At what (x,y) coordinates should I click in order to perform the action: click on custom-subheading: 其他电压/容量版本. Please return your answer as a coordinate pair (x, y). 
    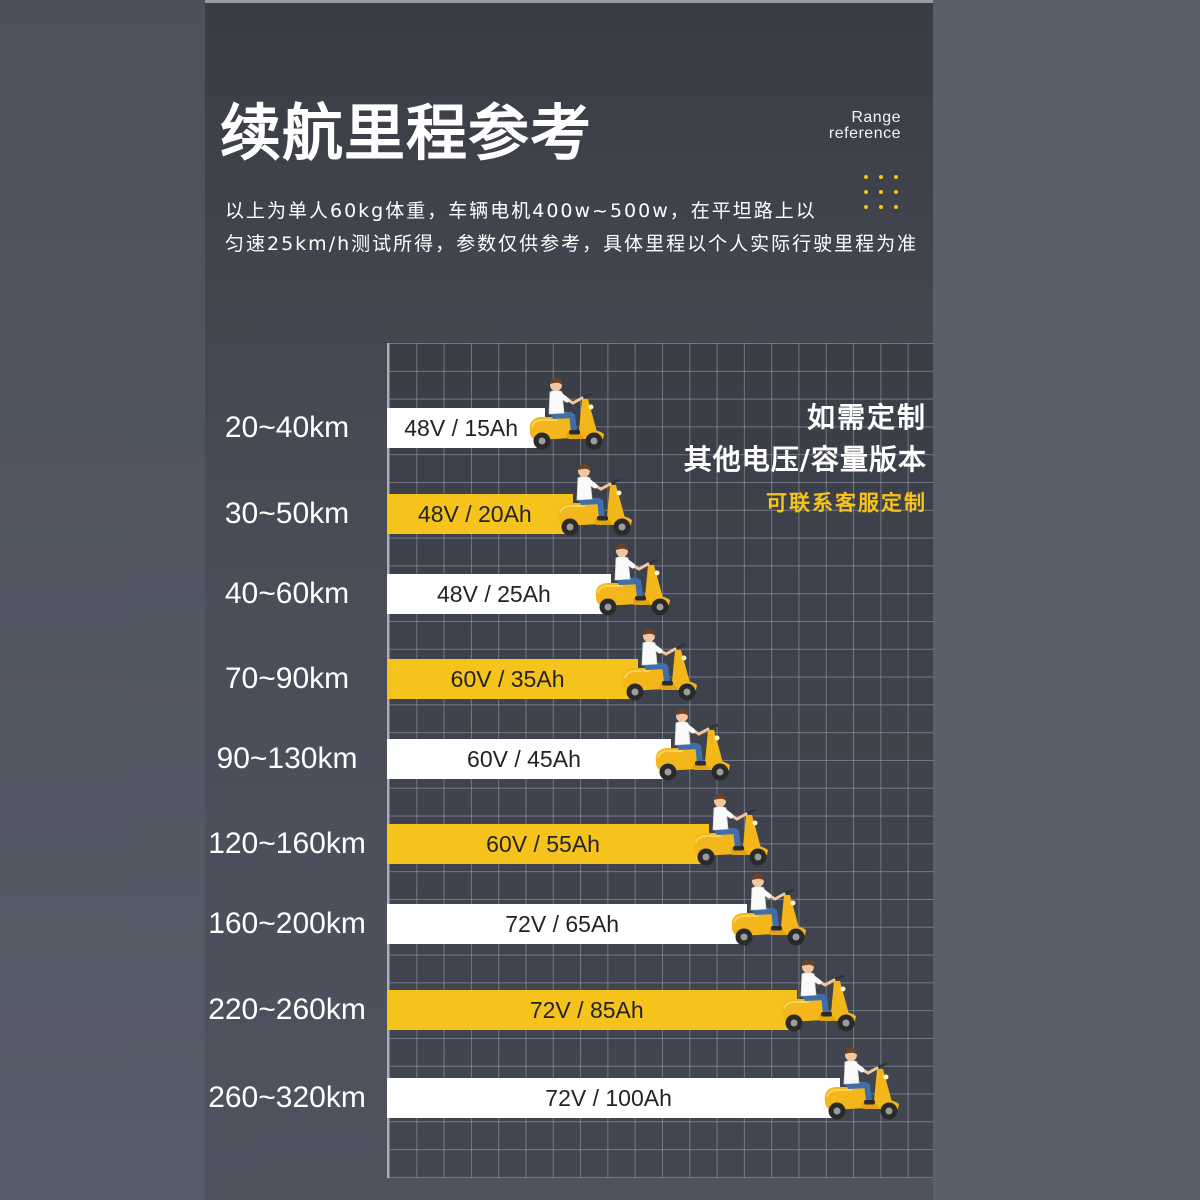
    Looking at the image, I should click on (805, 459).